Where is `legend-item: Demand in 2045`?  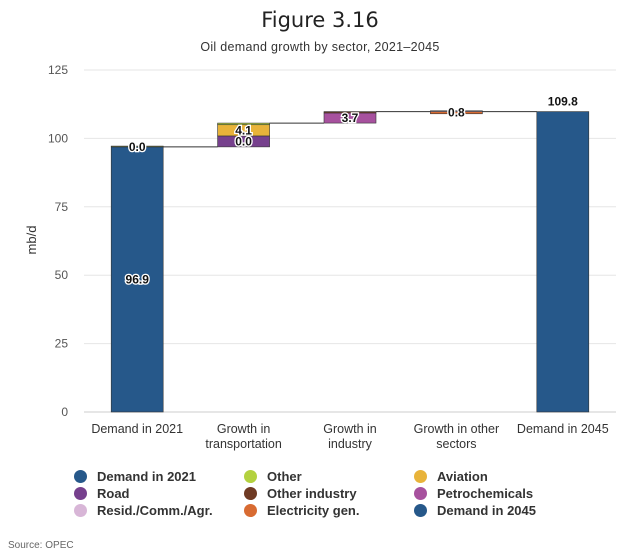 legend-item: Demand in 2045 is located at coordinates (514, 510).